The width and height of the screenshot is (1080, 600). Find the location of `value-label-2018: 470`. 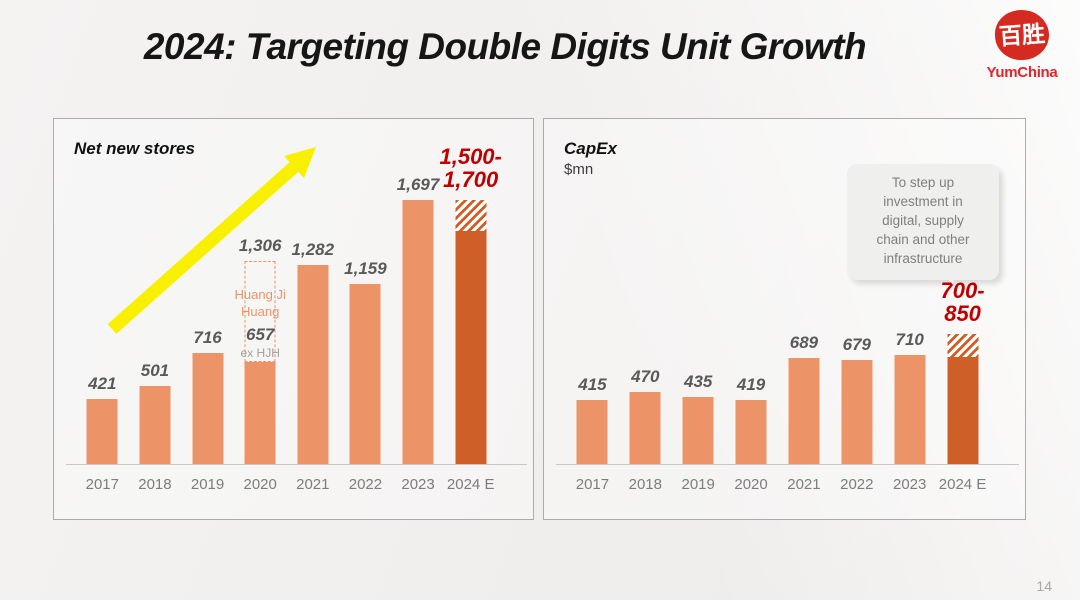

value-label-2018: 470 is located at coordinates (645, 376).